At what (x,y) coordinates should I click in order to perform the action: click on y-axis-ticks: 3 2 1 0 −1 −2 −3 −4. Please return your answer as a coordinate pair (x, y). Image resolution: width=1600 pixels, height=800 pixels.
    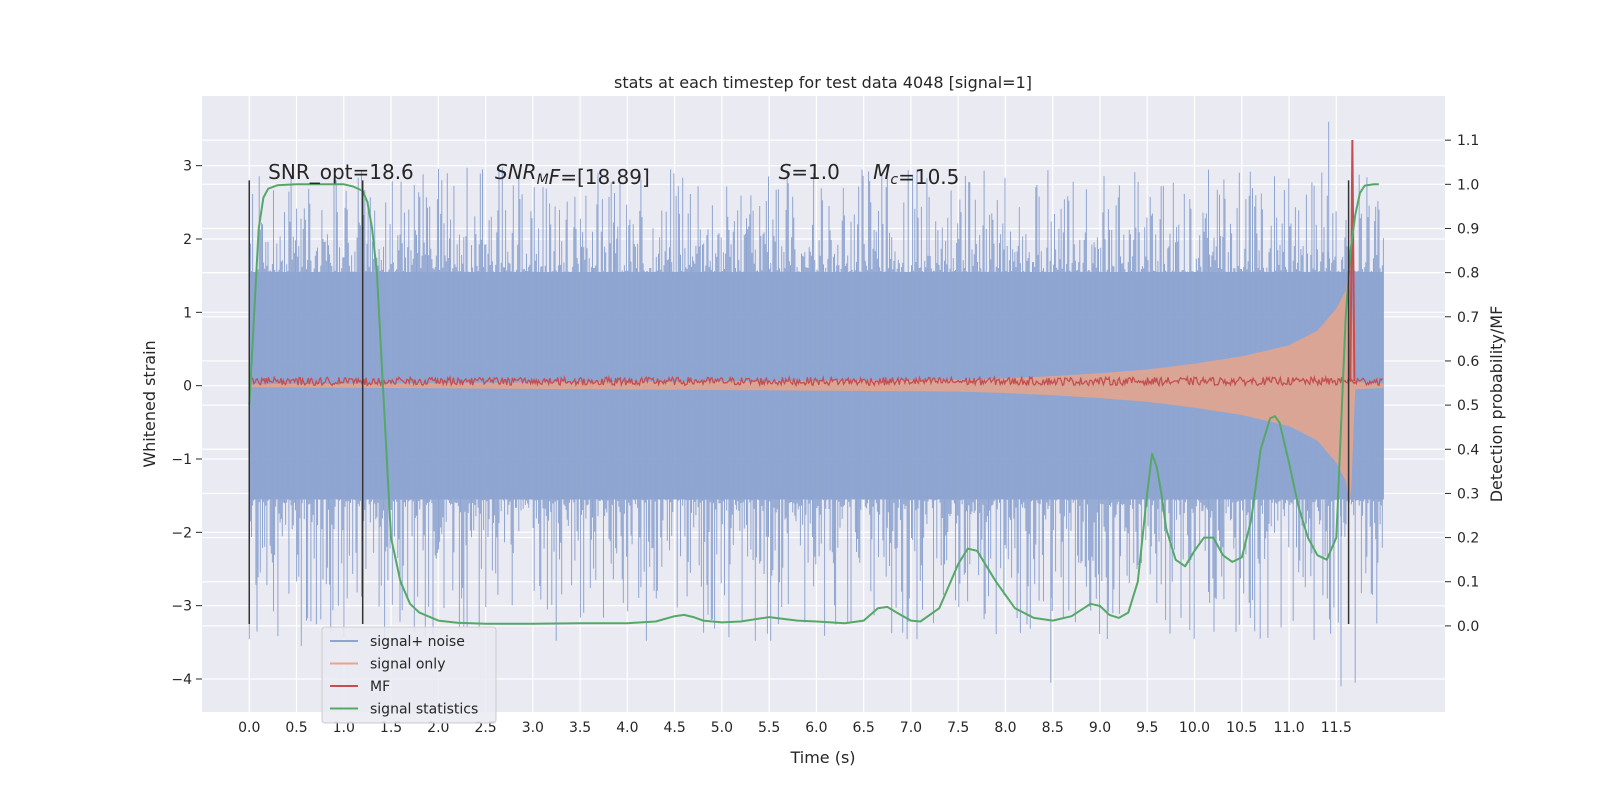
    Looking at the image, I should click on (186, 423).